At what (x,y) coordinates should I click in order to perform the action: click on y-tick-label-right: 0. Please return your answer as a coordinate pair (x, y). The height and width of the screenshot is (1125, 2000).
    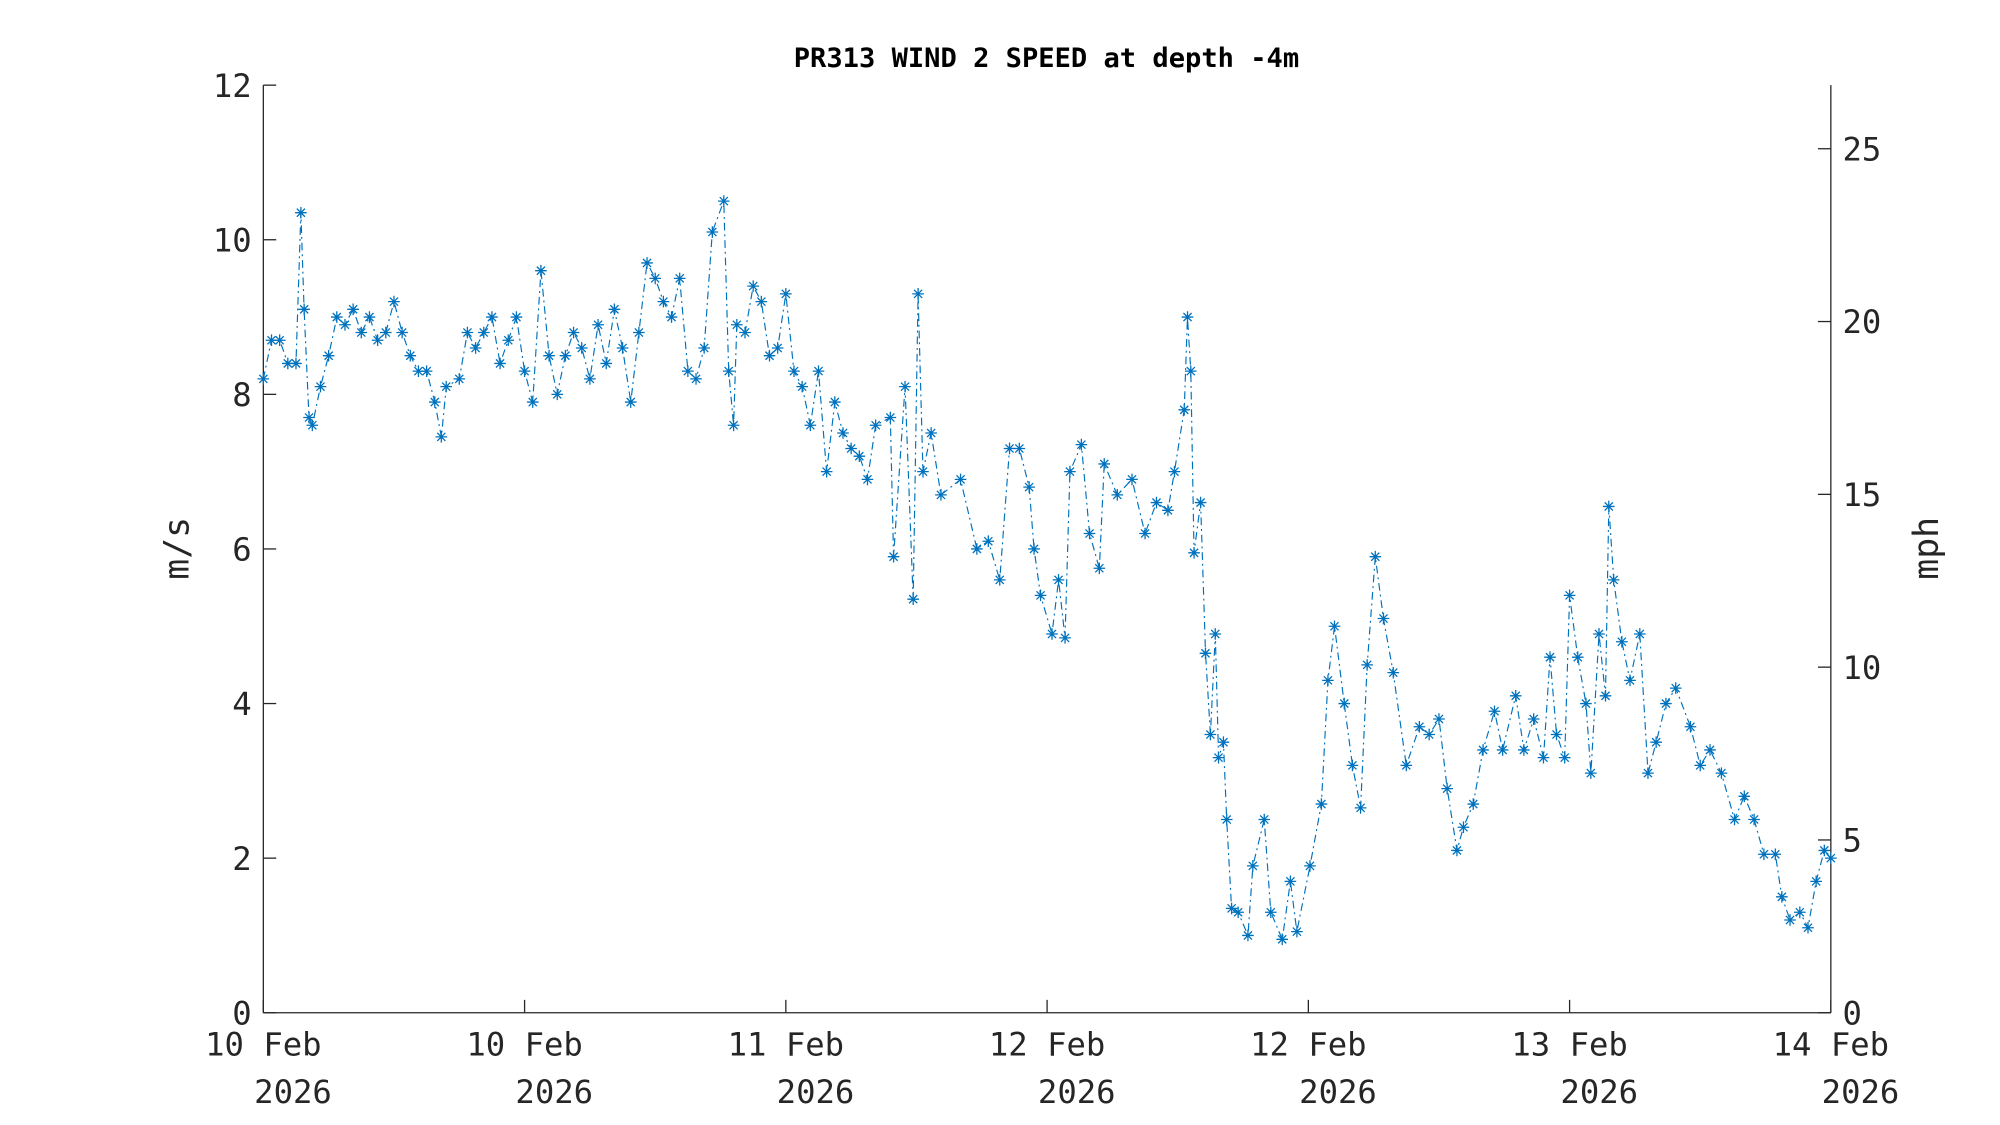
    Looking at the image, I should click on (1851, 1013).